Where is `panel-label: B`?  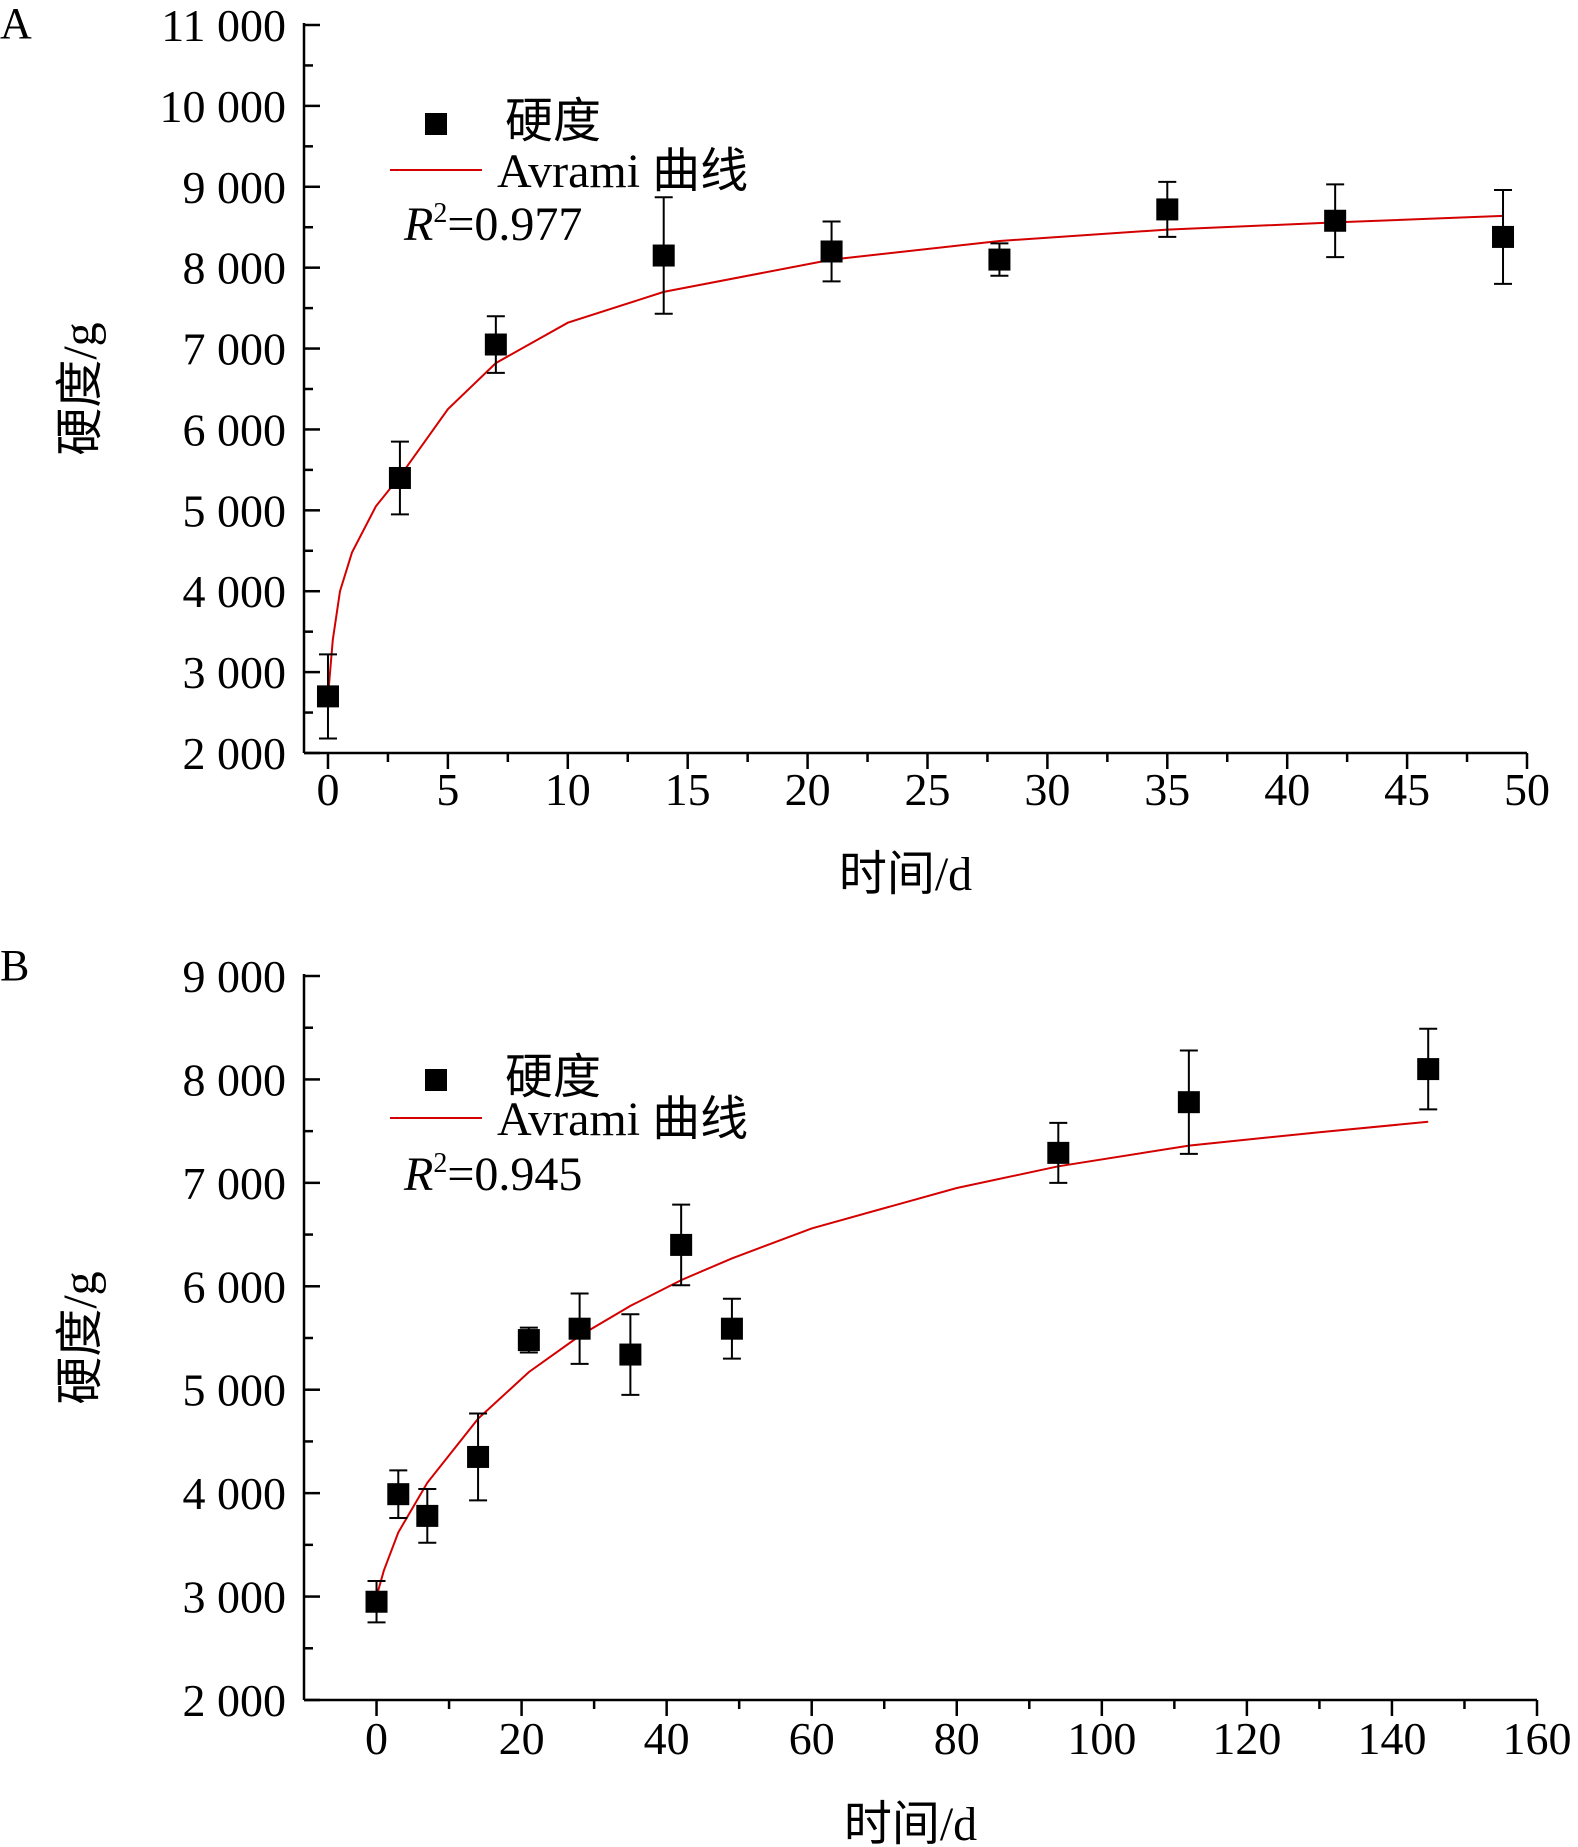 panel-label: B is located at coordinates (14, 965).